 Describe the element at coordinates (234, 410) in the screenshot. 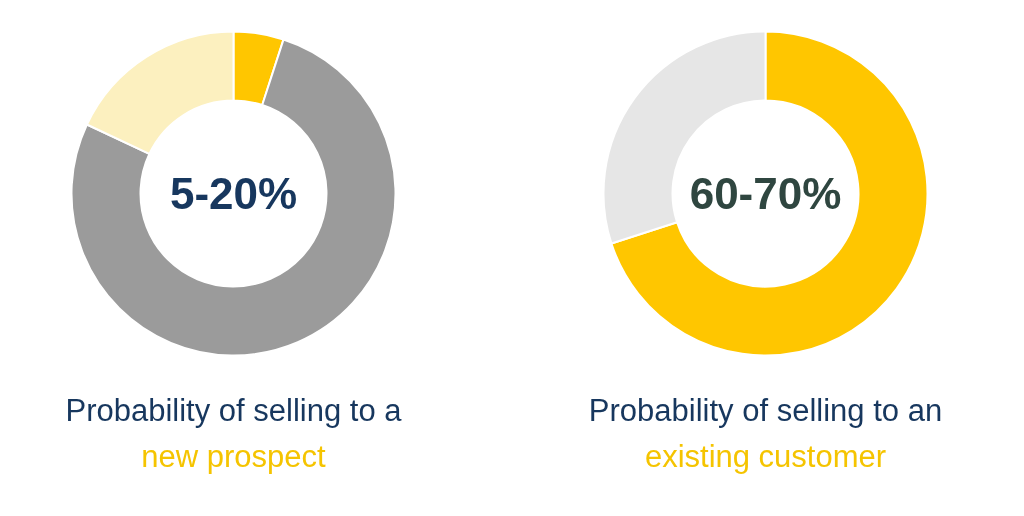

I see `text: Probability of selling to a` at that location.